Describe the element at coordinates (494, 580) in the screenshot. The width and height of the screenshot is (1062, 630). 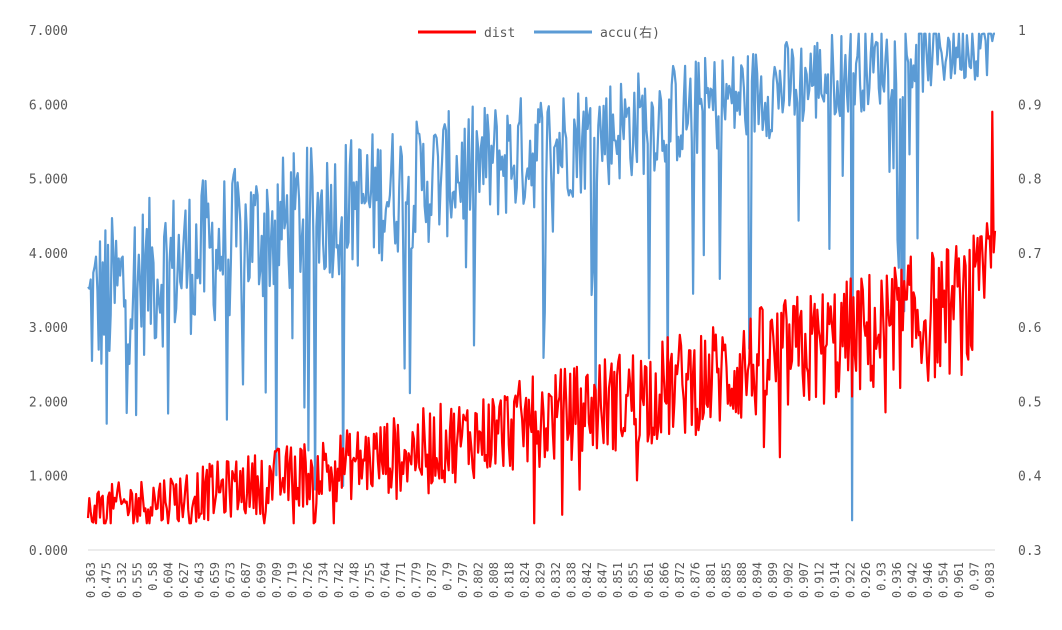
I see `x-tick-label: 0.808` at that location.